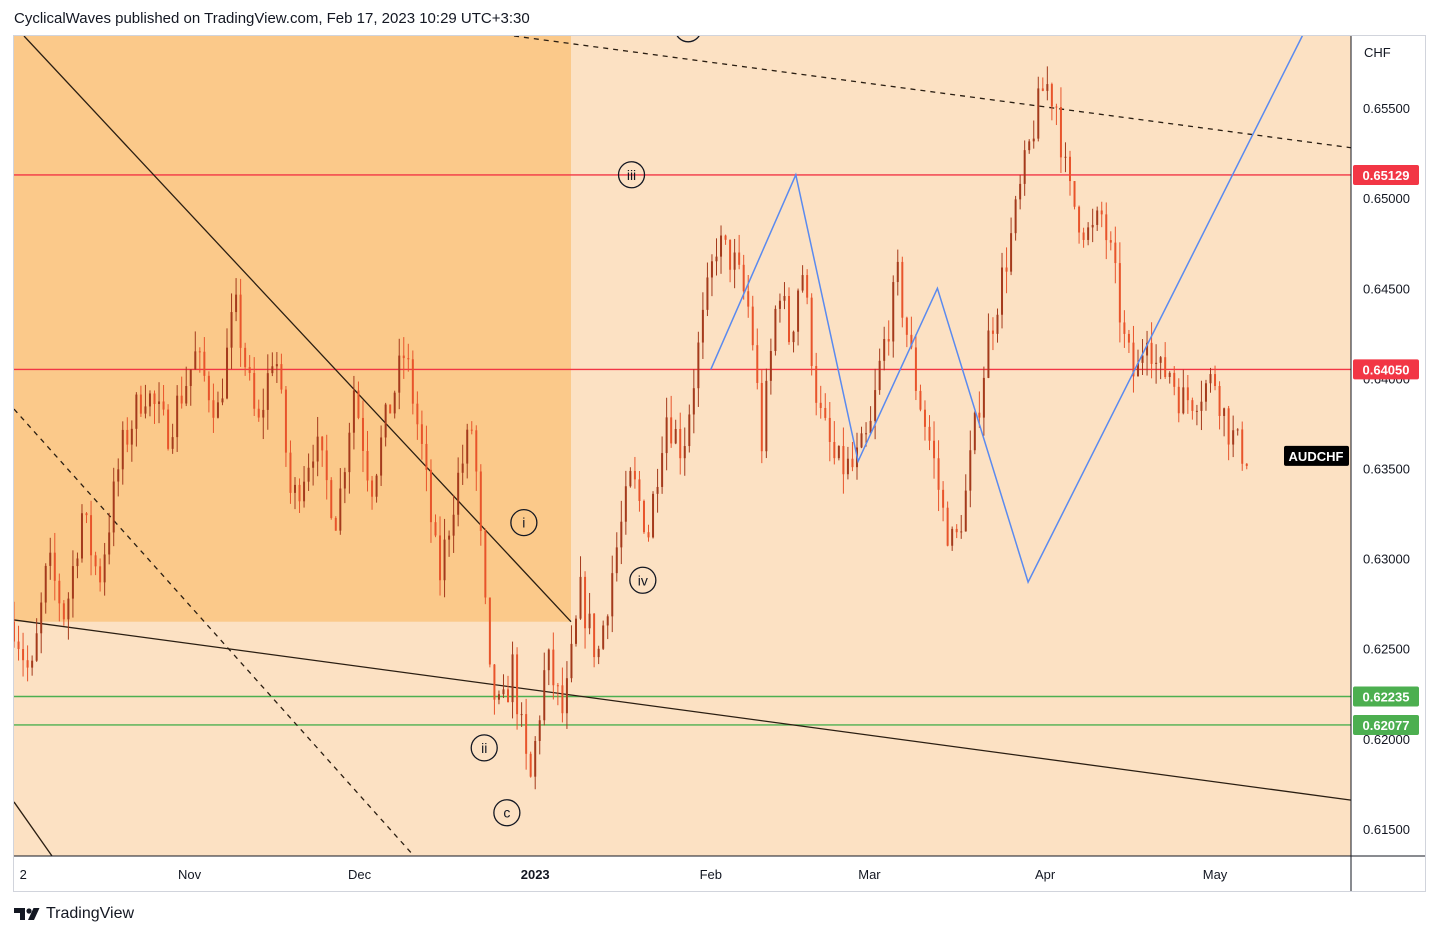  I want to click on price-tick-label: 0.62000, so click(1386, 739).